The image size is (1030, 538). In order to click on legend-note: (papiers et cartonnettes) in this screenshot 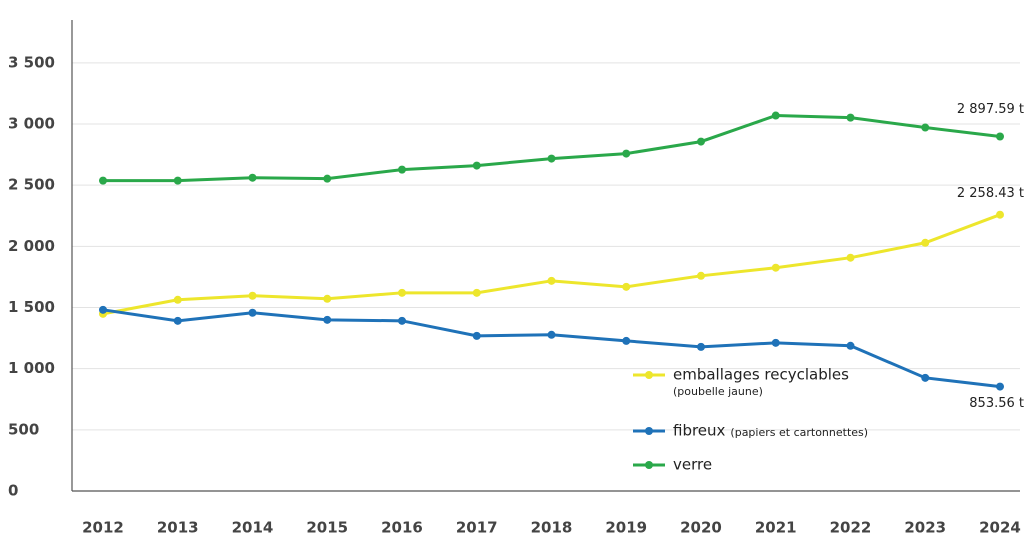, I will do `click(799, 432)`.